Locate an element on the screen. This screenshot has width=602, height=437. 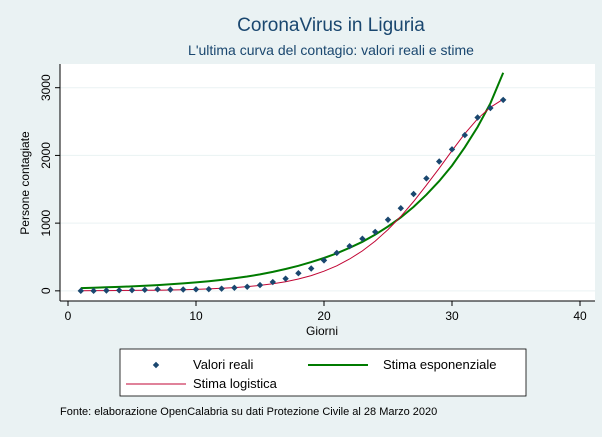
x-tick-label: 20 is located at coordinates (324, 316).